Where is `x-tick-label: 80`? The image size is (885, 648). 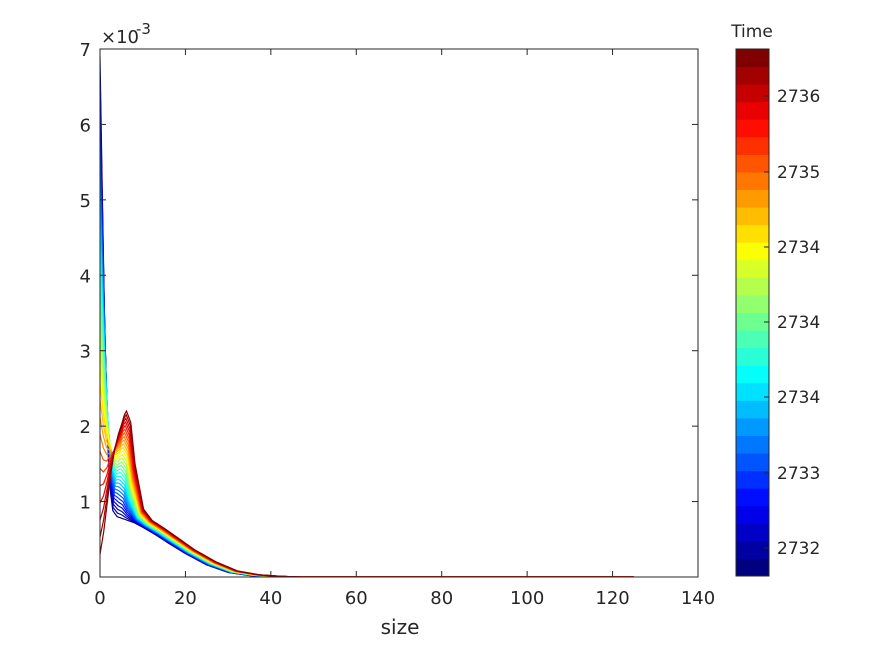 x-tick-label: 80 is located at coordinates (441, 598).